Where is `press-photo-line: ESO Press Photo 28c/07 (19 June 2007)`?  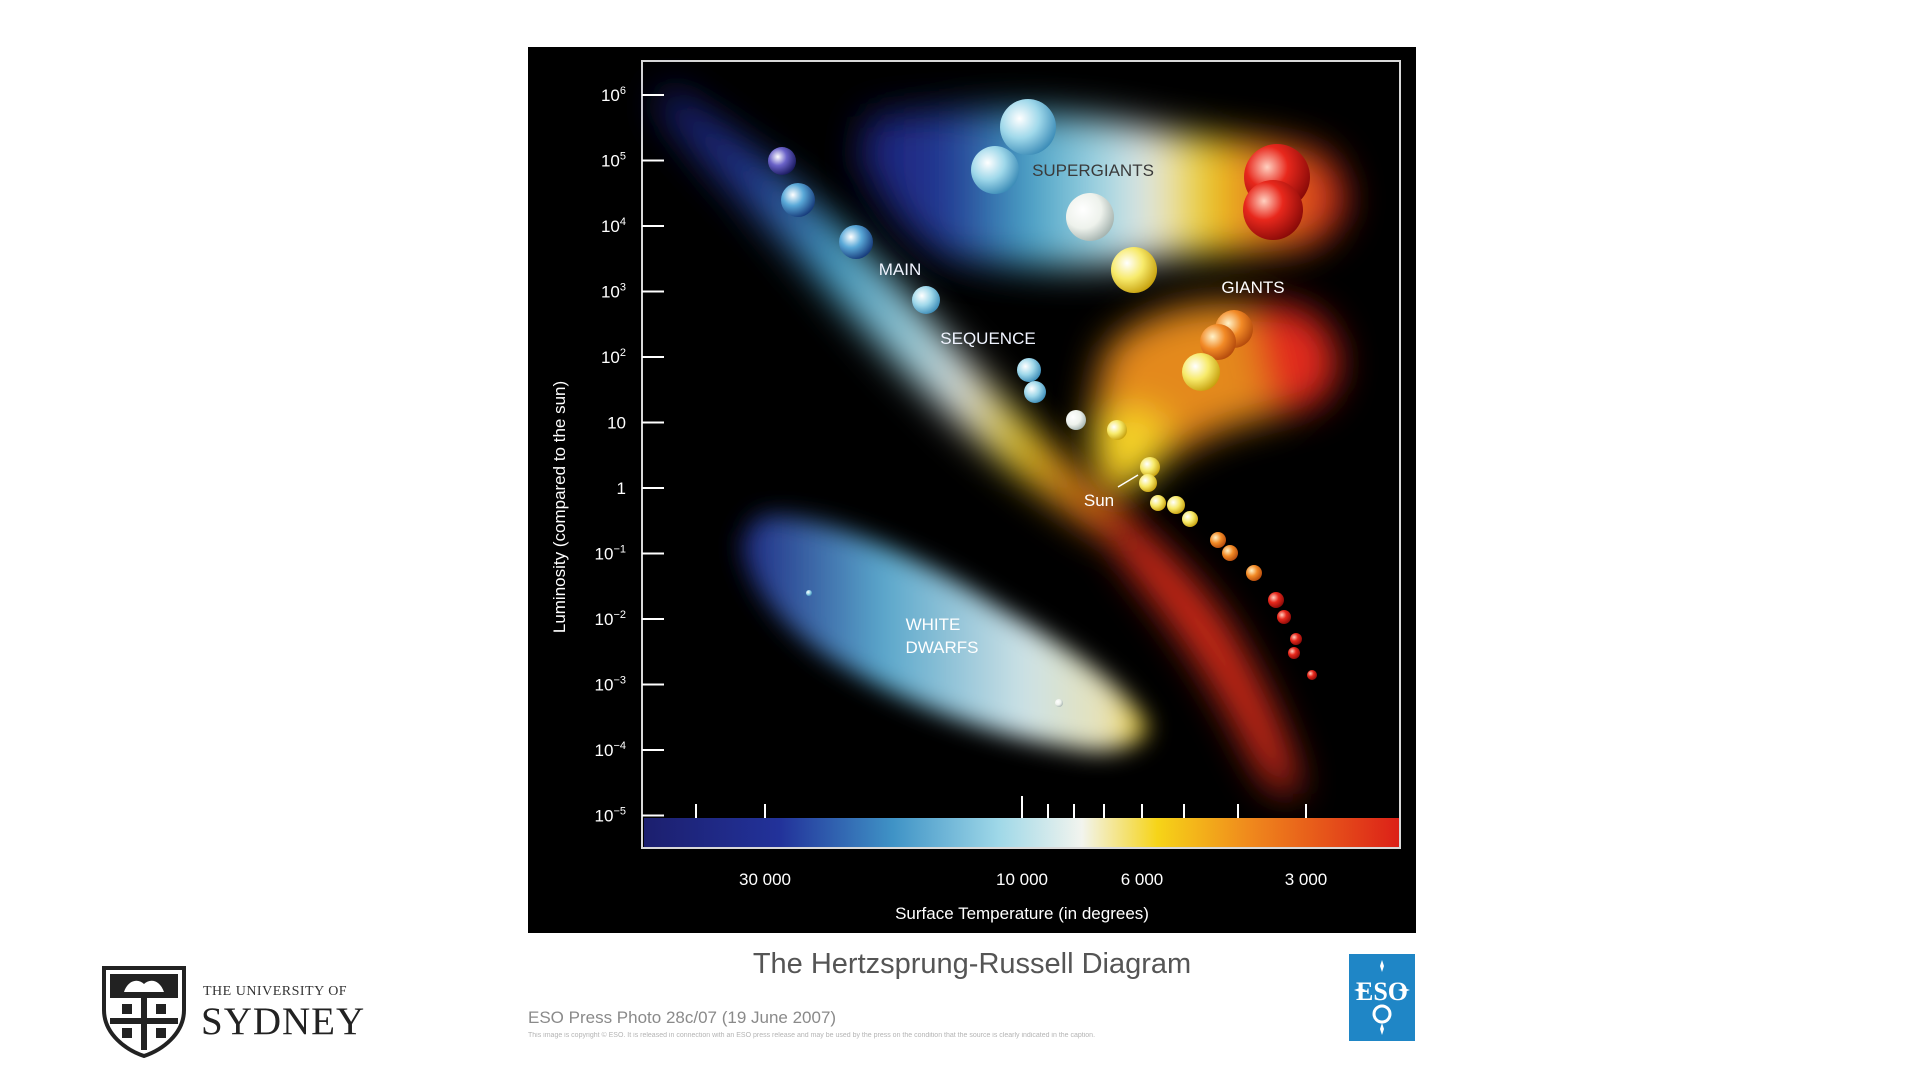 press-photo-line: ESO Press Photo 28c/07 (19 June 2007) is located at coordinates (682, 1017).